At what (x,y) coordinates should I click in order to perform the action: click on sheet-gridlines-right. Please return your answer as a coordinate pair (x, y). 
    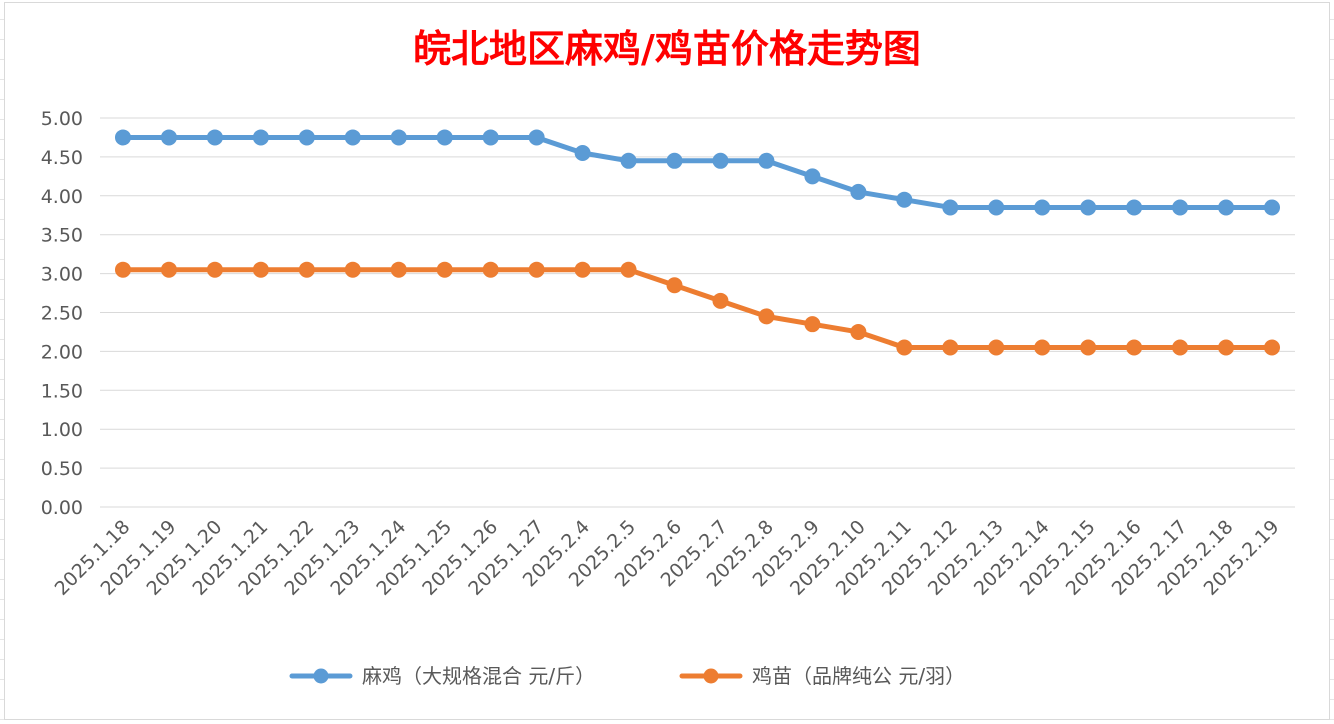
    Looking at the image, I should click on (1332, 362).